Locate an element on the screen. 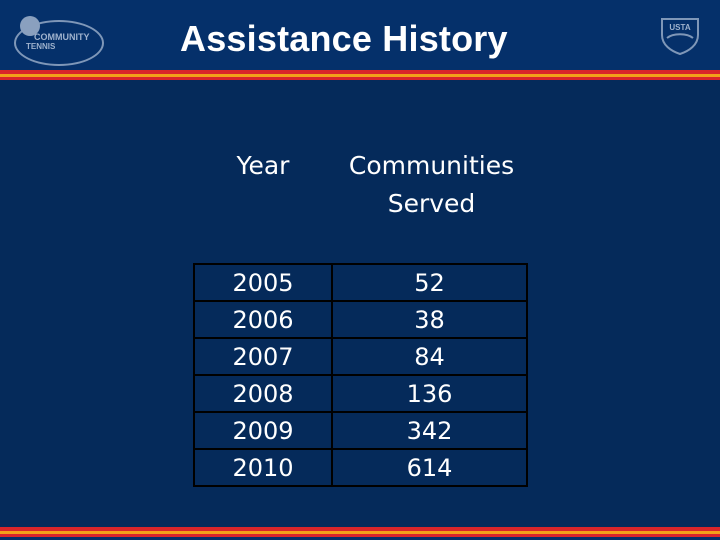 The image size is (720, 540). table-row: 2006 38 is located at coordinates (360, 319).